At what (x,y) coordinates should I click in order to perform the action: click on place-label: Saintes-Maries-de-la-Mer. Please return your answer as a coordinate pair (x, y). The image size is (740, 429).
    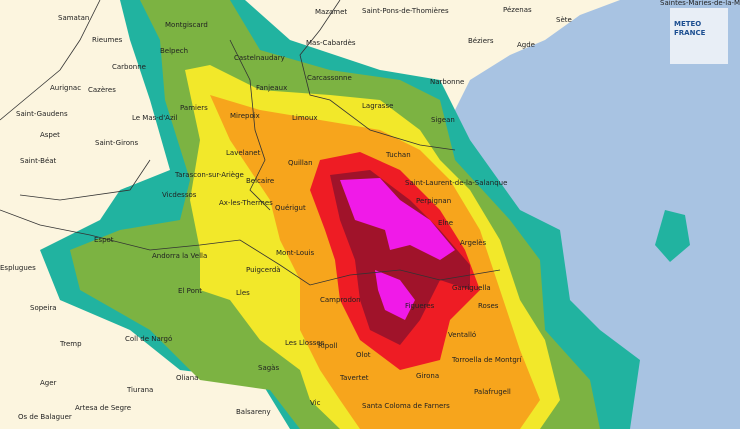
    Looking at the image, I should click on (700, 3).